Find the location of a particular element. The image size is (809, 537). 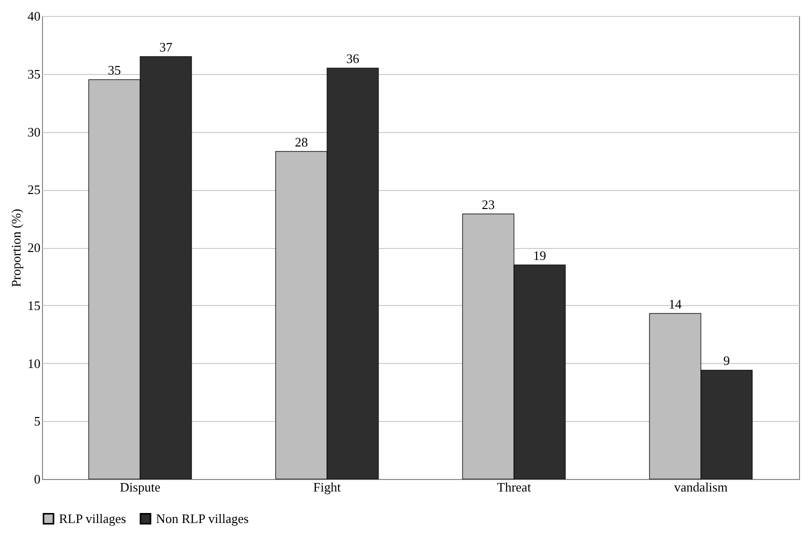

data-label: 9 is located at coordinates (726, 360).